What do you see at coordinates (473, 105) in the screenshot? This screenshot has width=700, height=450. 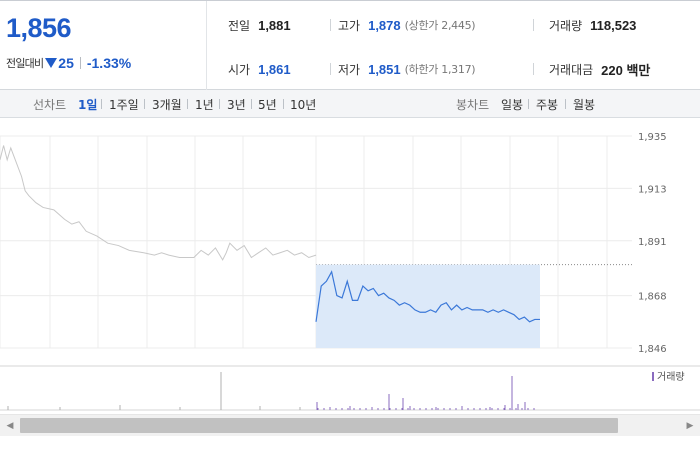 I see `candle-chart-label: 봉차트` at bounding box center [473, 105].